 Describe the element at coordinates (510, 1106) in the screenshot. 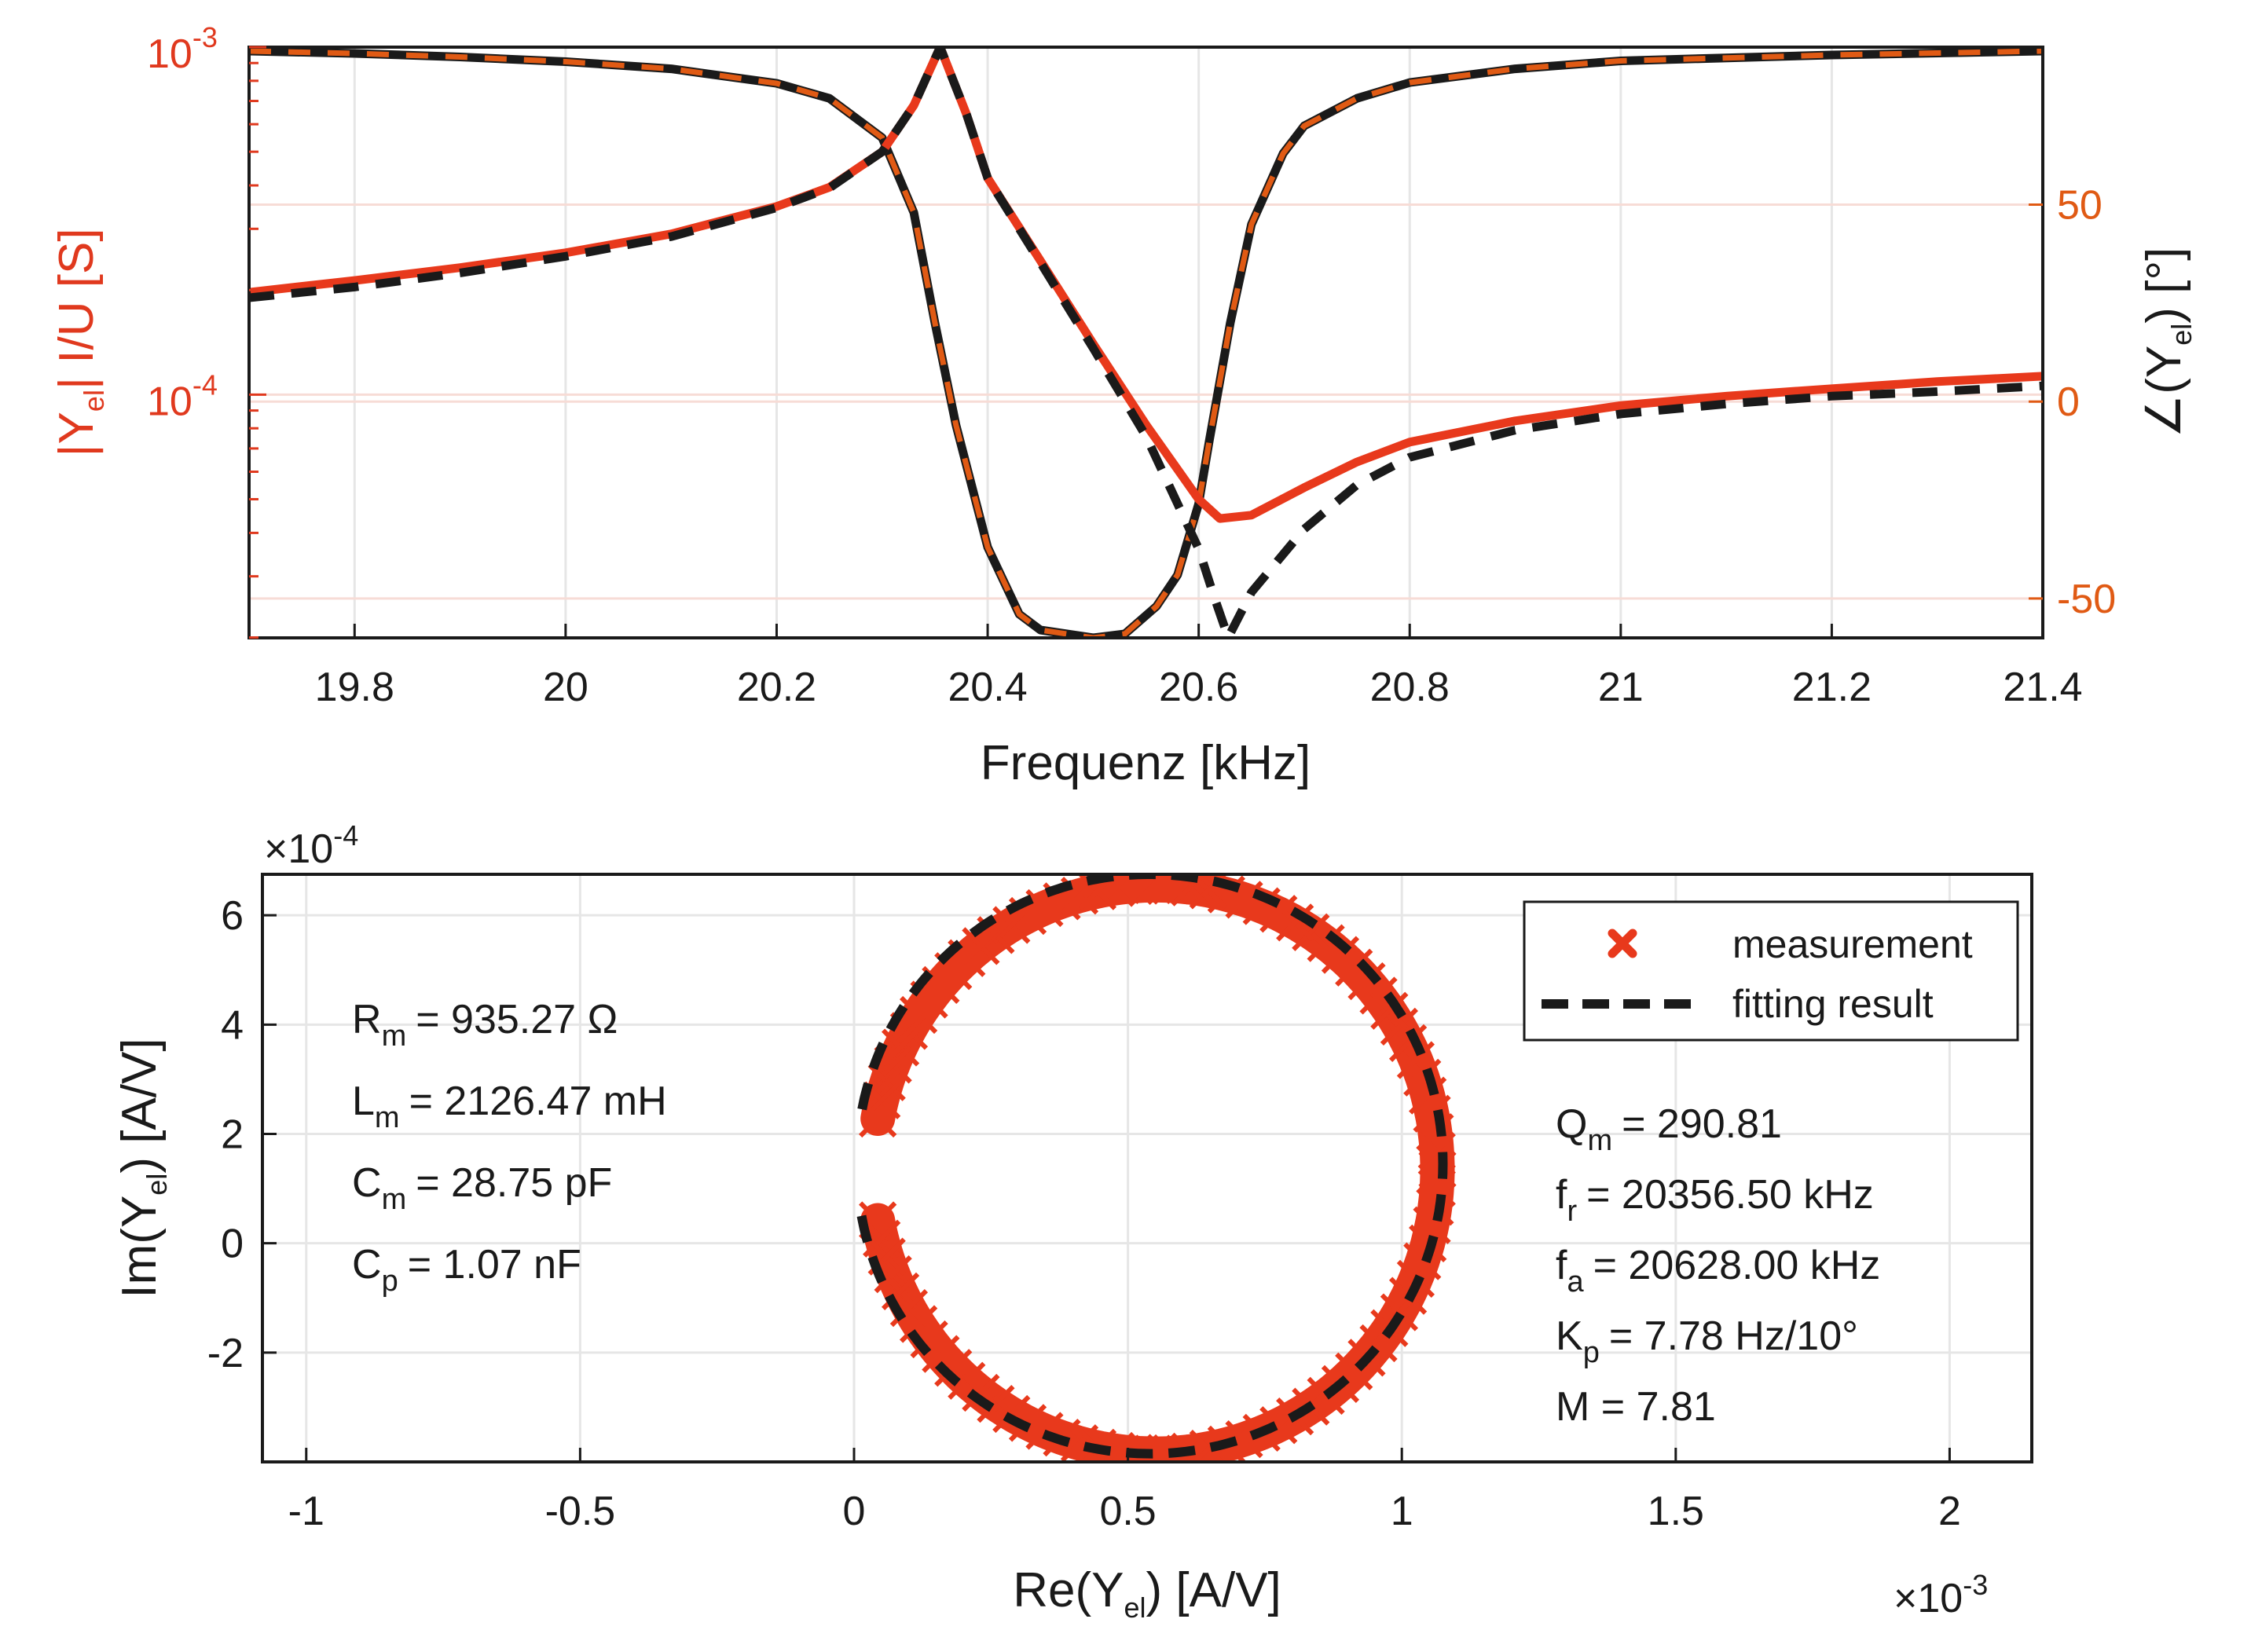

I see `parameter-annotation: Lm = 2126.47 mH` at that location.